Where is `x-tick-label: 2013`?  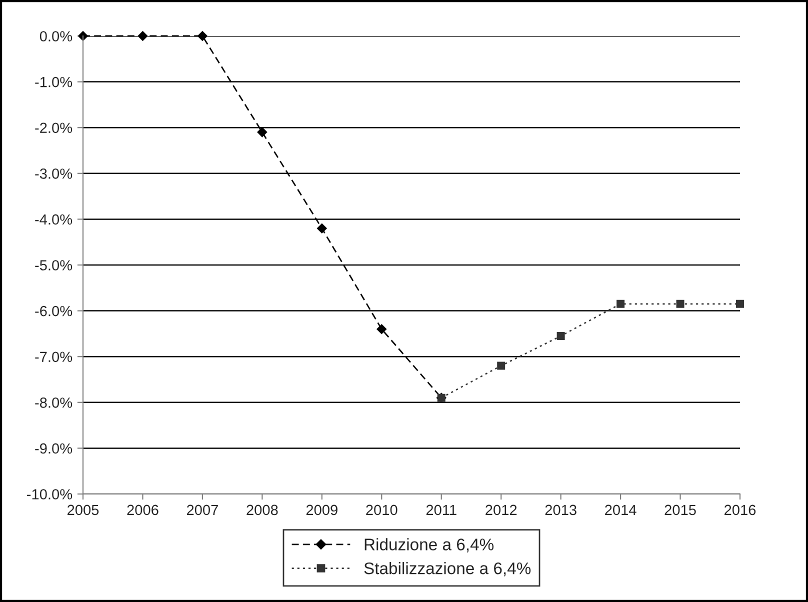
x-tick-label: 2013 is located at coordinates (560, 510).